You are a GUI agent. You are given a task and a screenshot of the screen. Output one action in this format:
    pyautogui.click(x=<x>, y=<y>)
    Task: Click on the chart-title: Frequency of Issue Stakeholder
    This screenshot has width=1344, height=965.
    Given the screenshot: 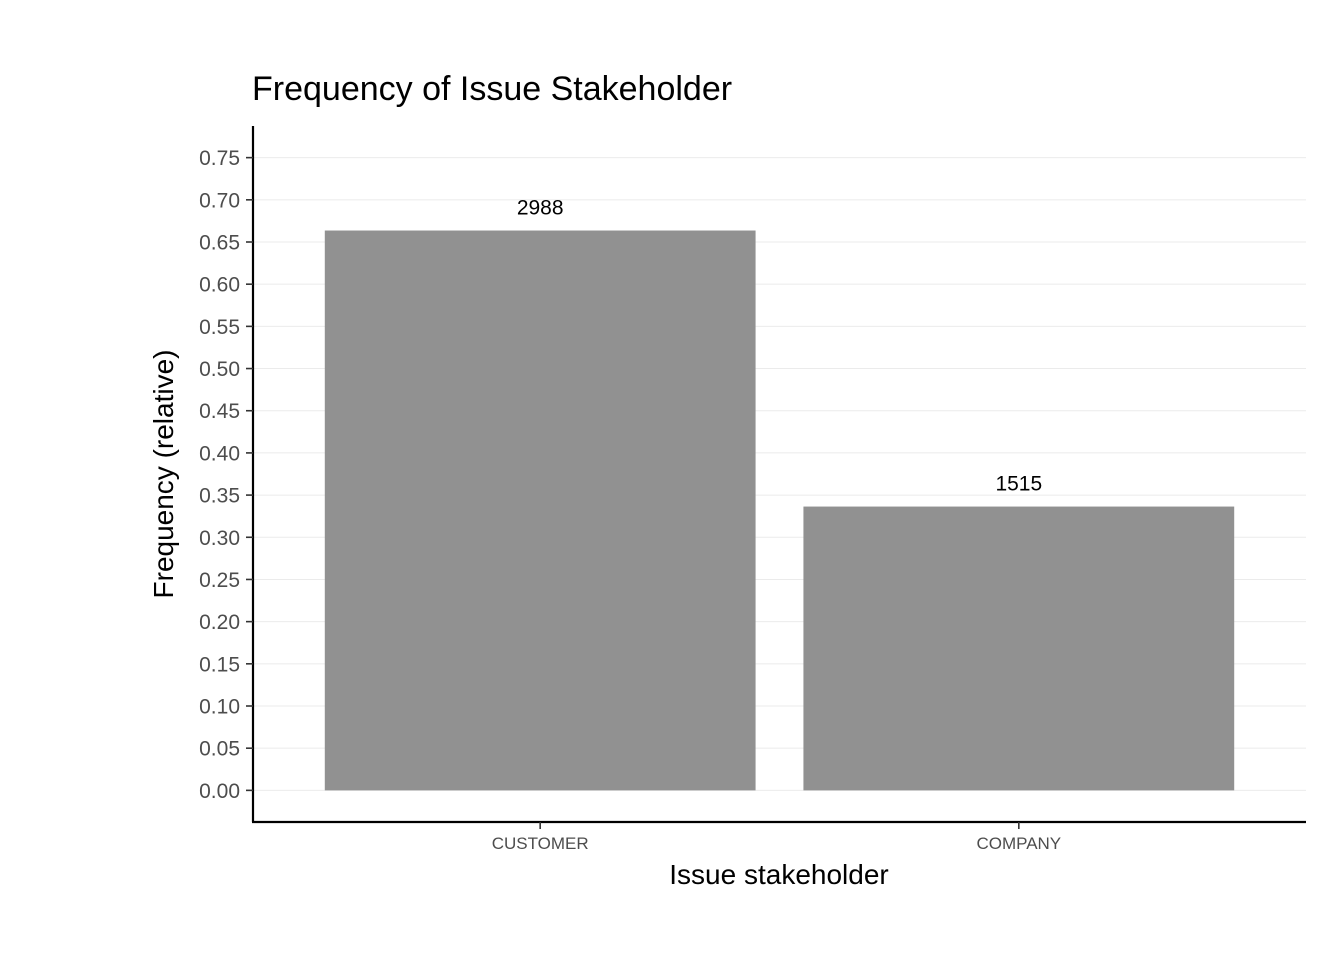 What is the action you would take?
    pyautogui.click(x=492, y=89)
    